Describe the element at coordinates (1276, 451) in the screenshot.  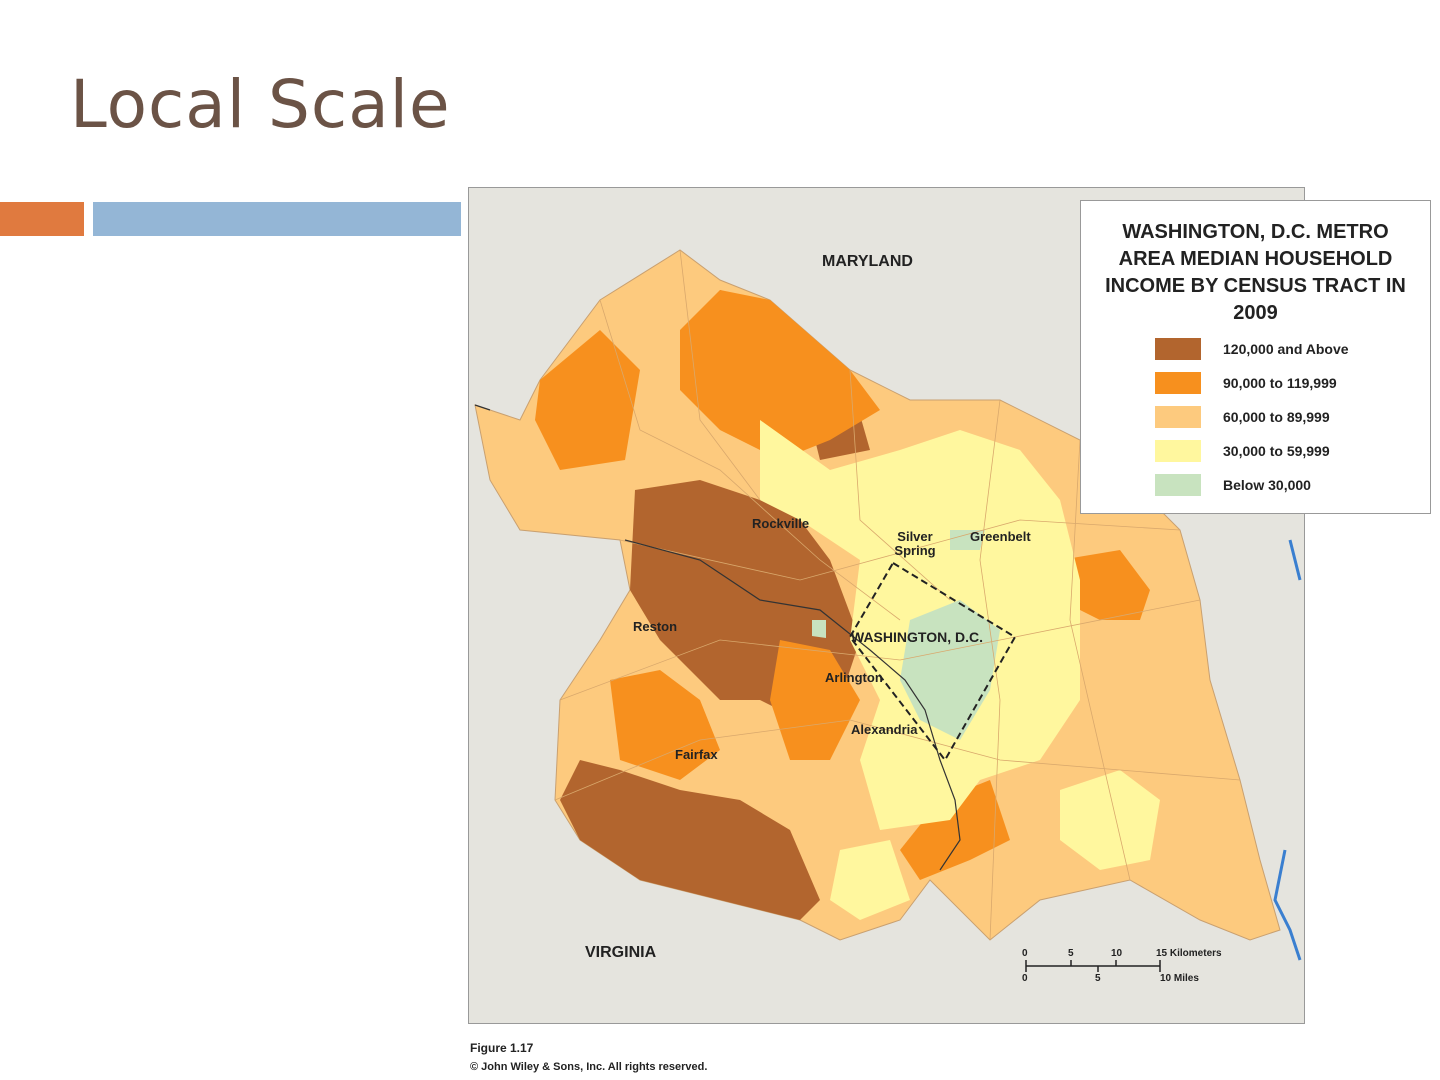
I see `legend-label: 30,000 to 59,999` at that location.